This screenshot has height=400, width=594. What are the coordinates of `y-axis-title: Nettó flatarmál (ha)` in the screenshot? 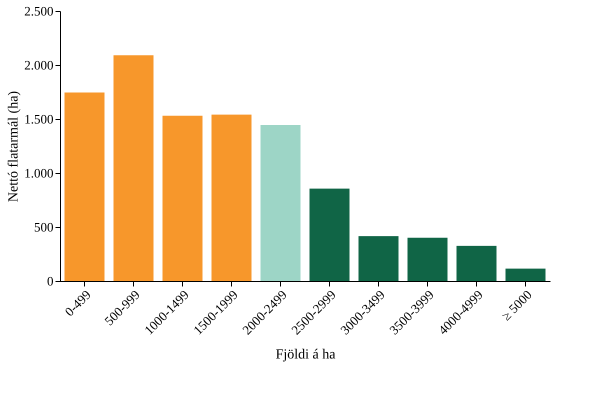 It's located at (14, 146).